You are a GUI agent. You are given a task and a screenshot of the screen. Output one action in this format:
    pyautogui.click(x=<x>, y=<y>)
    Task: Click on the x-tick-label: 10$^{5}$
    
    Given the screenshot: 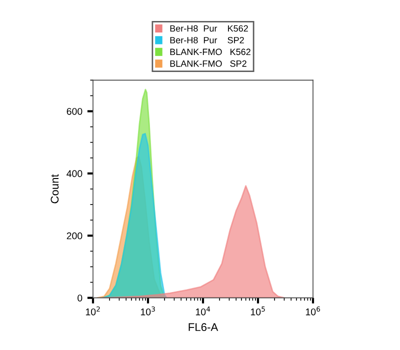 What is the action you would take?
    pyautogui.click(x=257, y=311)
    